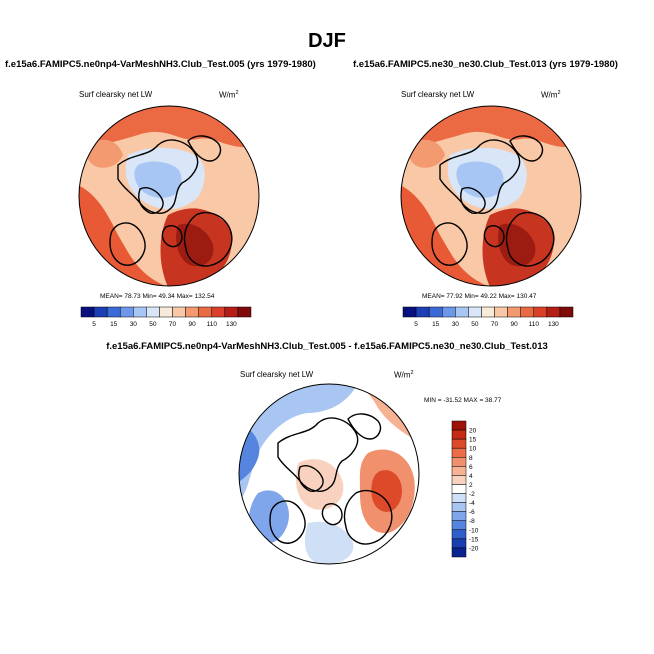  Describe the element at coordinates (551, 95) in the screenshot. I see `panel2-units: W/m2` at that location.